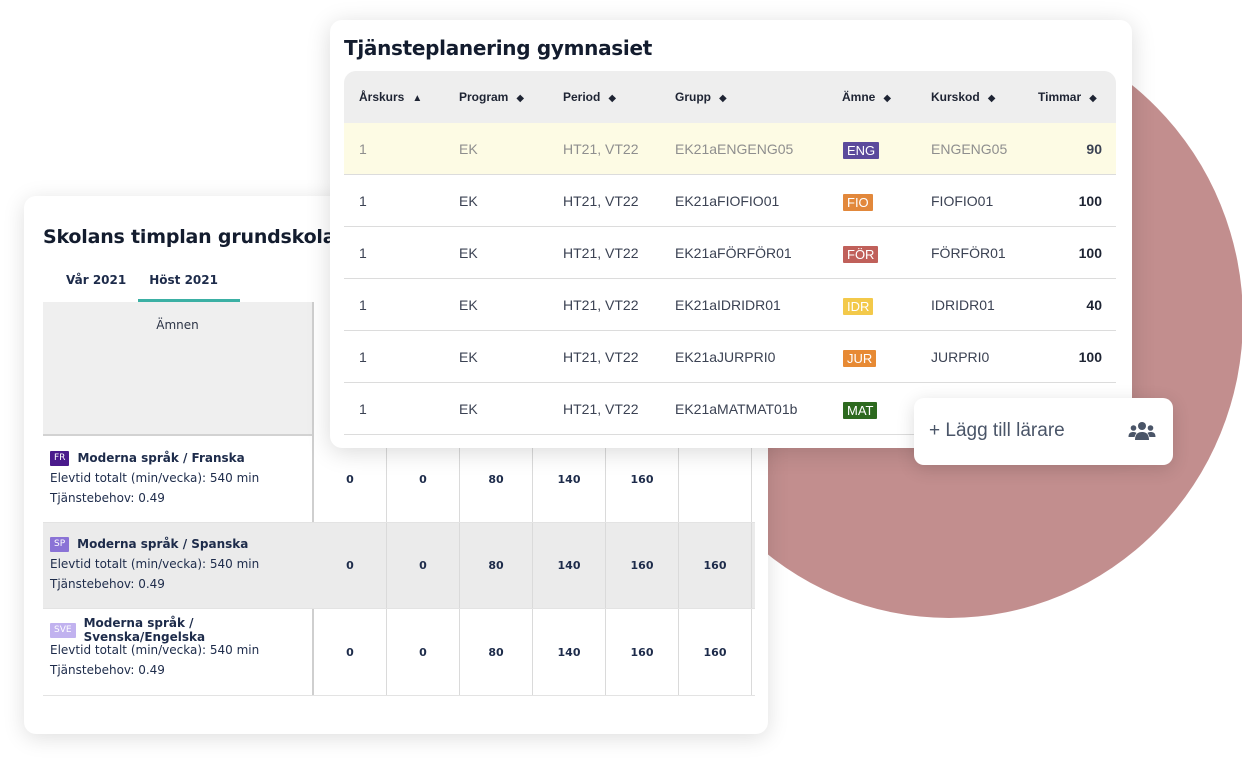 The image size is (1242, 759). I want to click on cell-grupp: EK21aIDRIDR01, so click(728, 305).